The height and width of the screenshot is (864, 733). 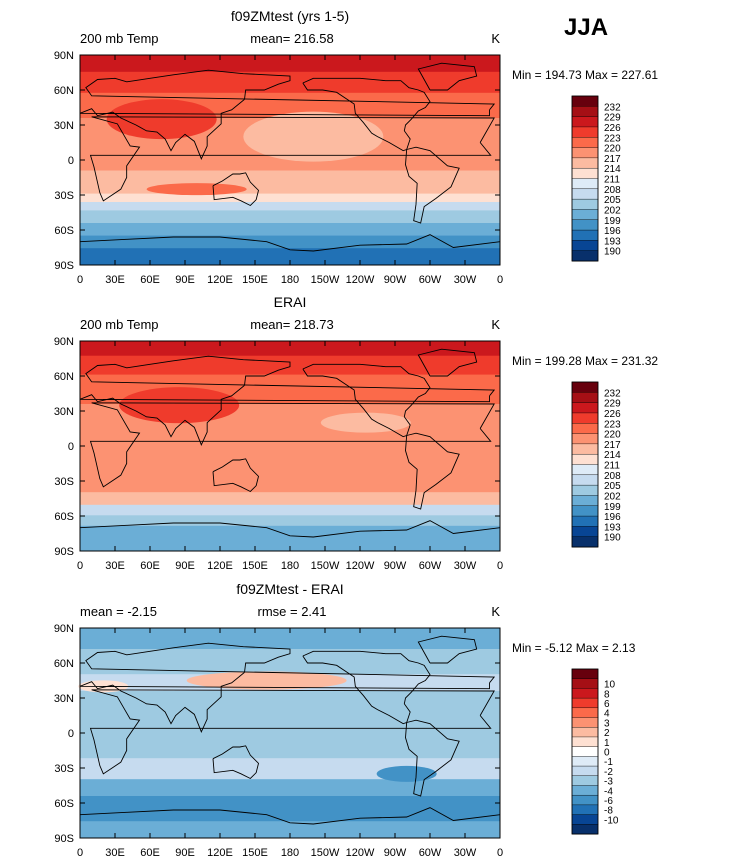 What do you see at coordinates (612, 393) in the screenshot?
I see `colorbar-label: 232` at bounding box center [612, 393].